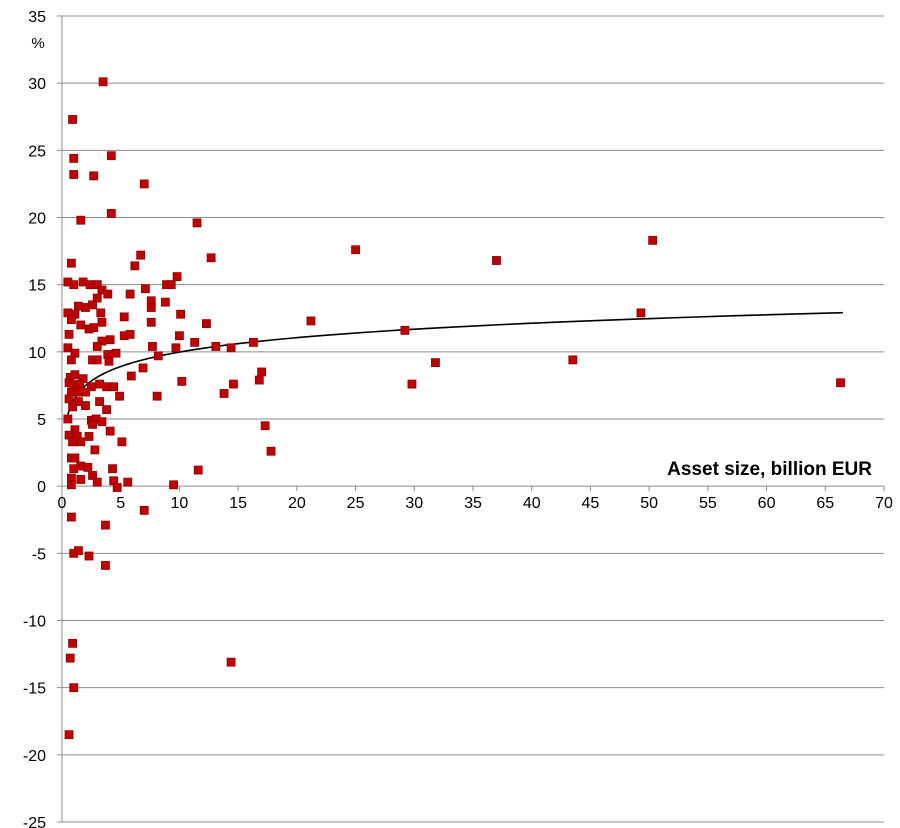  I want to click on x-tick-label: 45, so click(591, 503).